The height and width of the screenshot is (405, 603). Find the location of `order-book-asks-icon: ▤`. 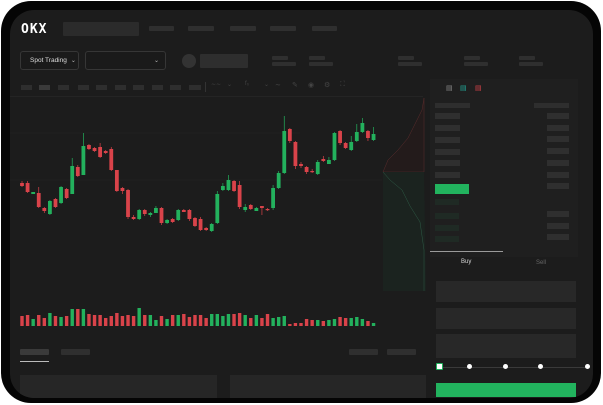

order-book-asks-icon: ▤ is located at coordinates (478, 88).